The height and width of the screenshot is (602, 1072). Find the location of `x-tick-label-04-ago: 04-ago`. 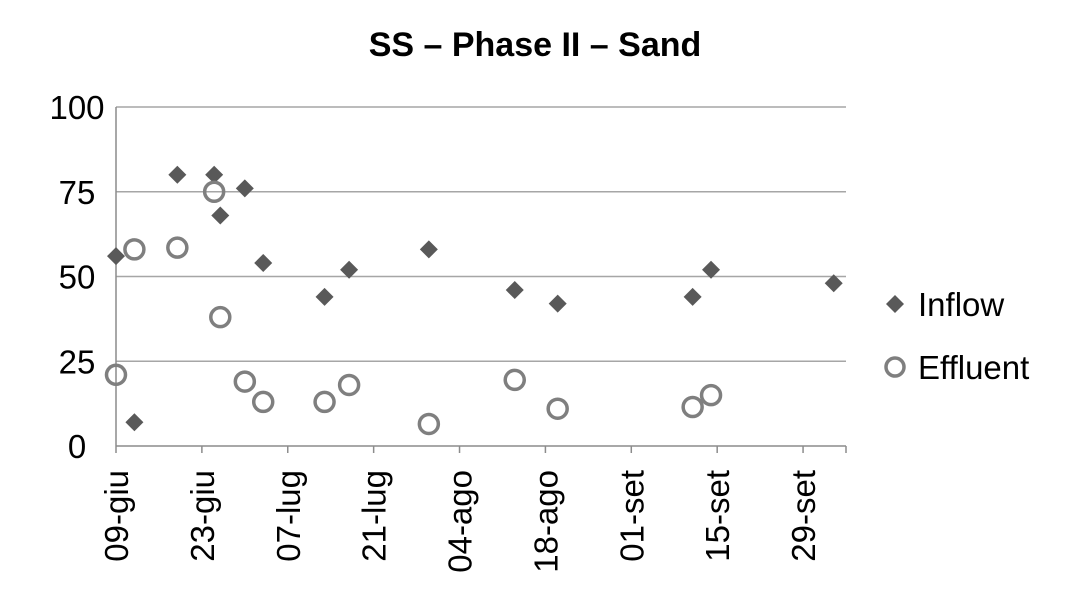

x-tick-label-04-ago: 04-ago is located at coordinates (460, 521).